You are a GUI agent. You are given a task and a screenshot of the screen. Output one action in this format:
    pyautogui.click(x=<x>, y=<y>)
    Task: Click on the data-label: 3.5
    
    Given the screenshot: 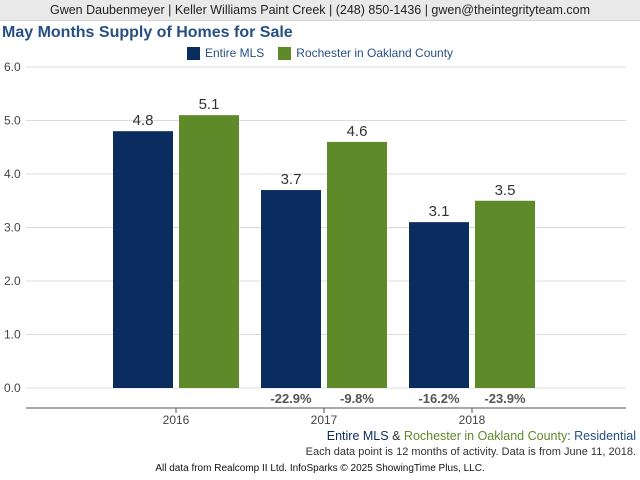 What is the action you would take?
    pyautogui.click(x=505, y=190)
    